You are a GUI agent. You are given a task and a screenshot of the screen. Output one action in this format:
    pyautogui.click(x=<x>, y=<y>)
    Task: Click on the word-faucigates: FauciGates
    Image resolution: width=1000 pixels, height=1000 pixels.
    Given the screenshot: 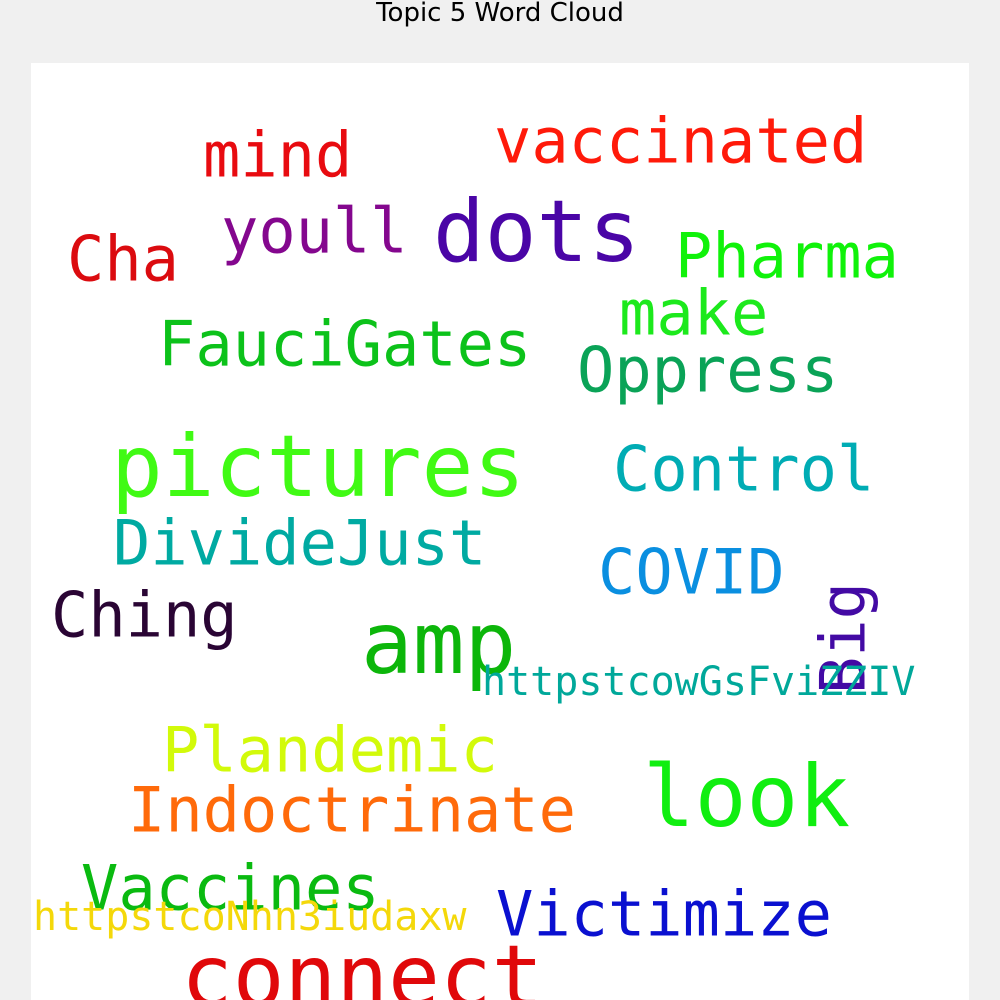 What is the action you would take?
    pyautogui.click(x=344, y=343)
    